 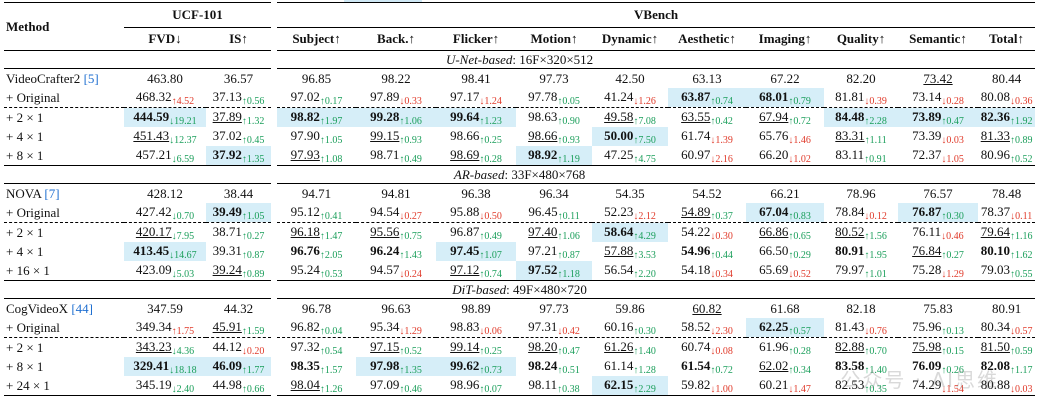 I want to click on metric-value: 54.89, so click(x=696, y=211).